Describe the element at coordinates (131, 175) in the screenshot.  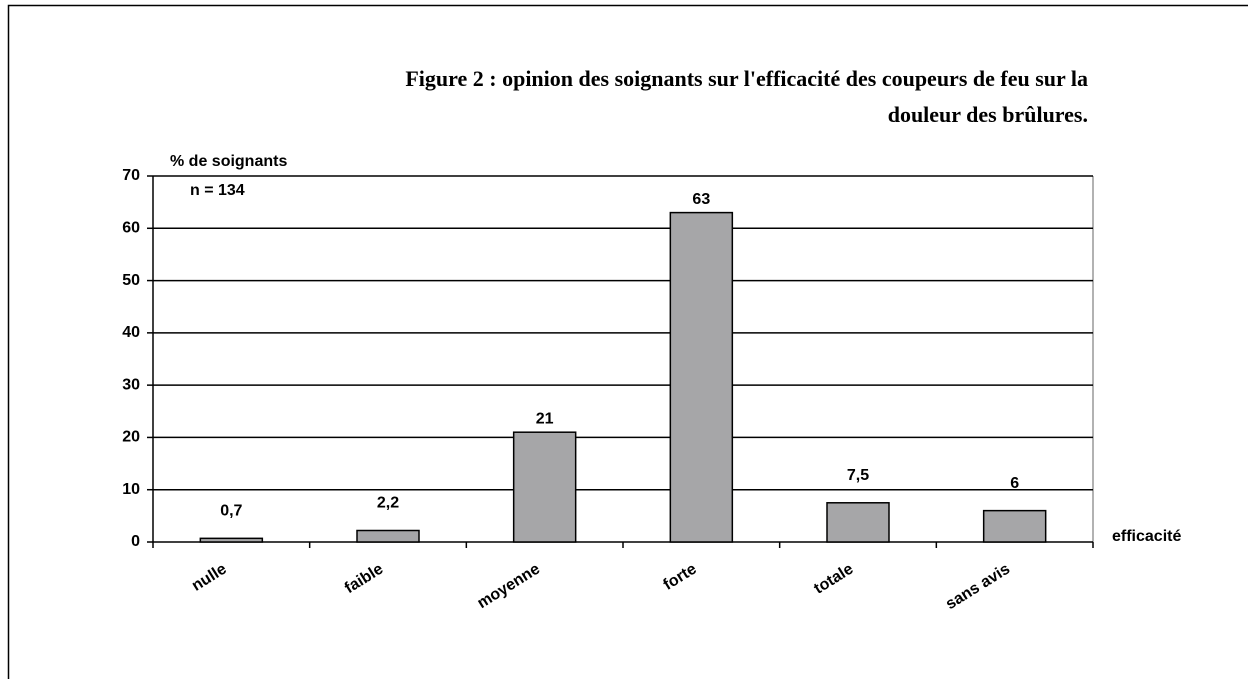
I see `y-tick-label: 70` at that location.